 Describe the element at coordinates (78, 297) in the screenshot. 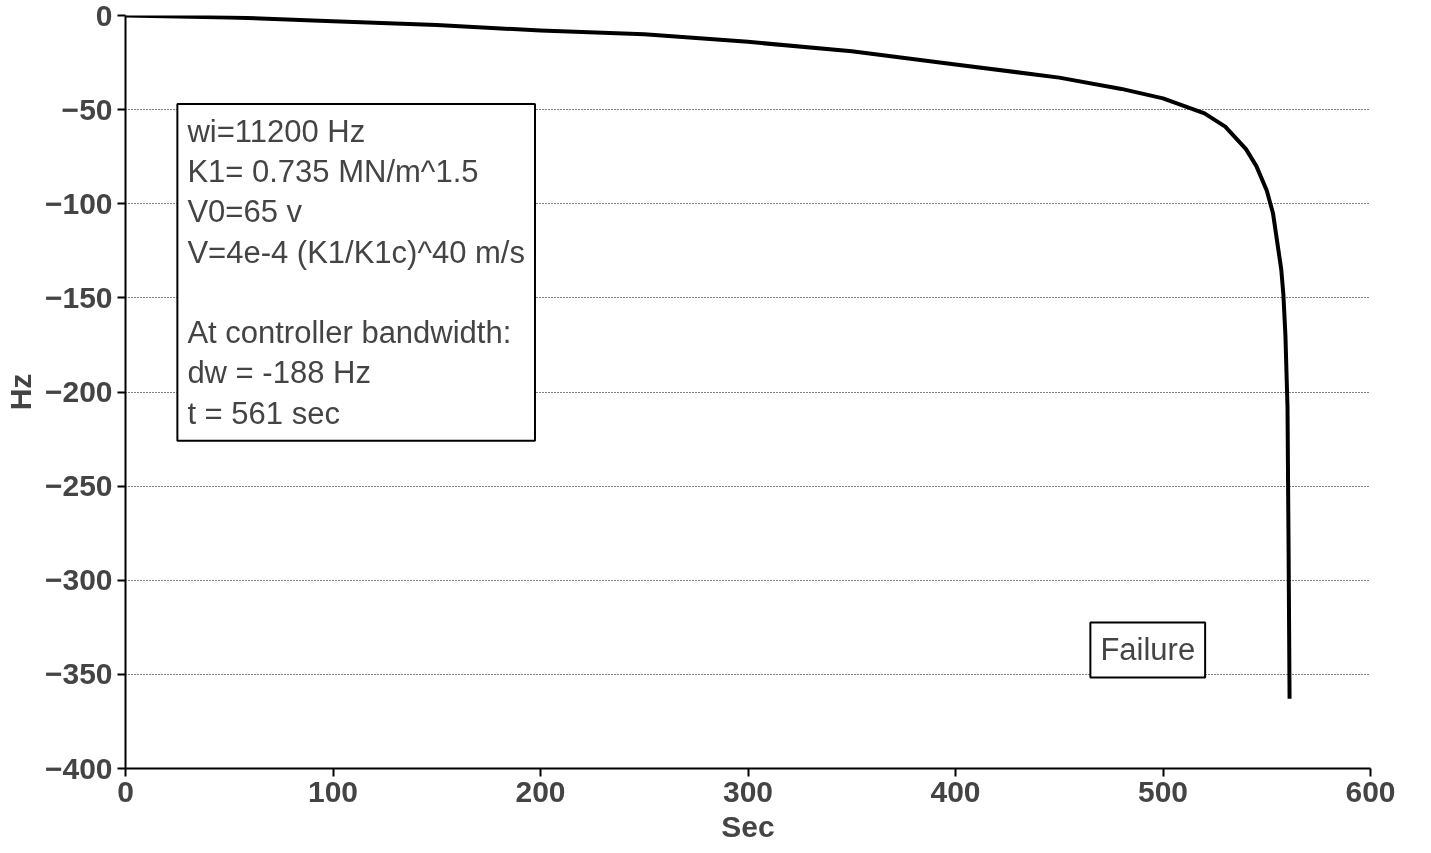

I see `y-tick-label: −150` at that location.